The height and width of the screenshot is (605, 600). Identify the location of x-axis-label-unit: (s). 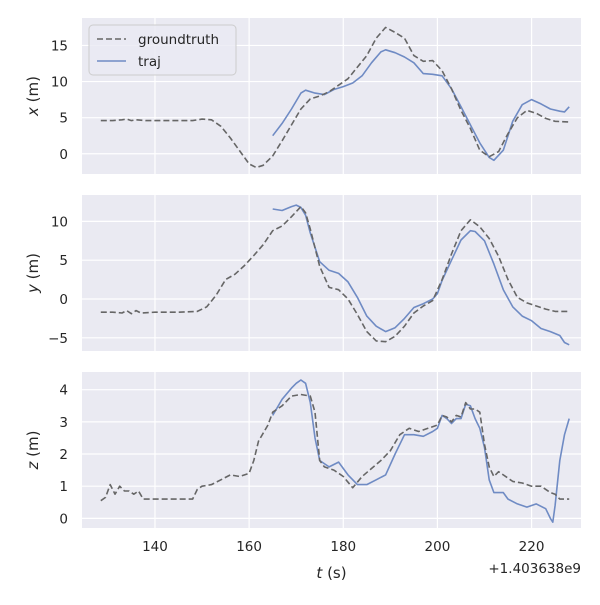
(334, 573).